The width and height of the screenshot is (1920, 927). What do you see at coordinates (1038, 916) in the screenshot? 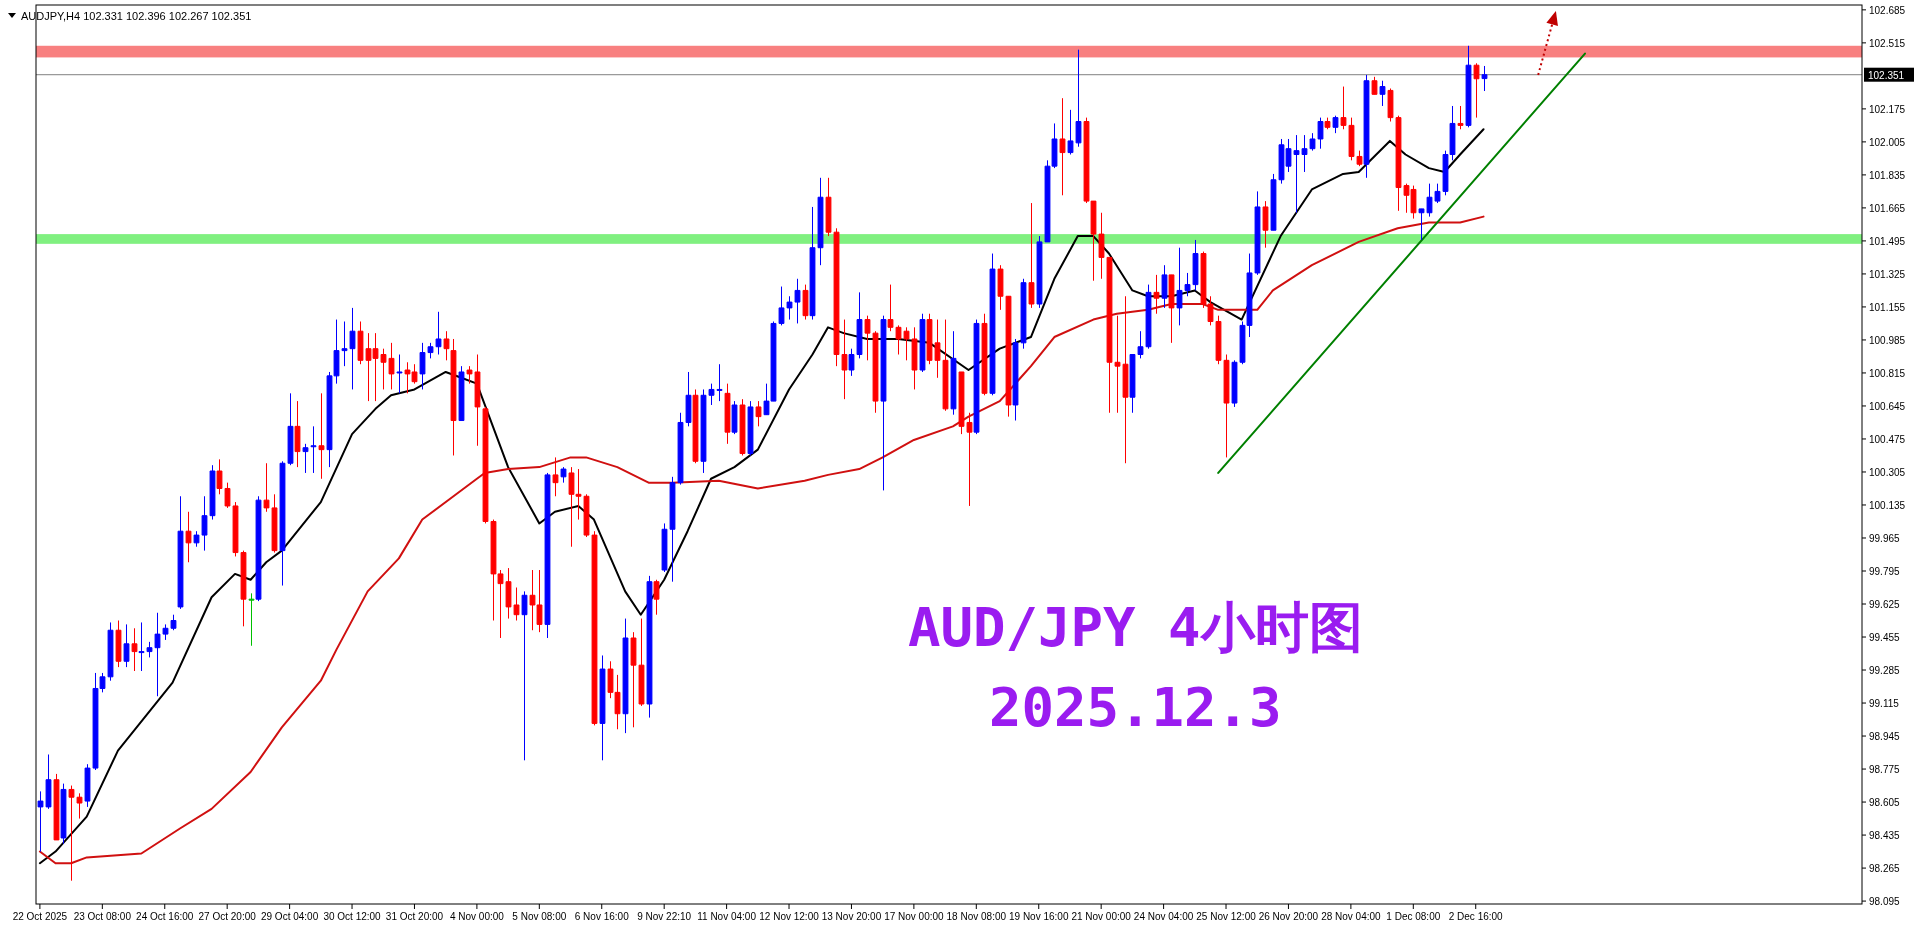
I see `x-tick-label: 19 Nov 16:00` at bounding box center [1038, 916].